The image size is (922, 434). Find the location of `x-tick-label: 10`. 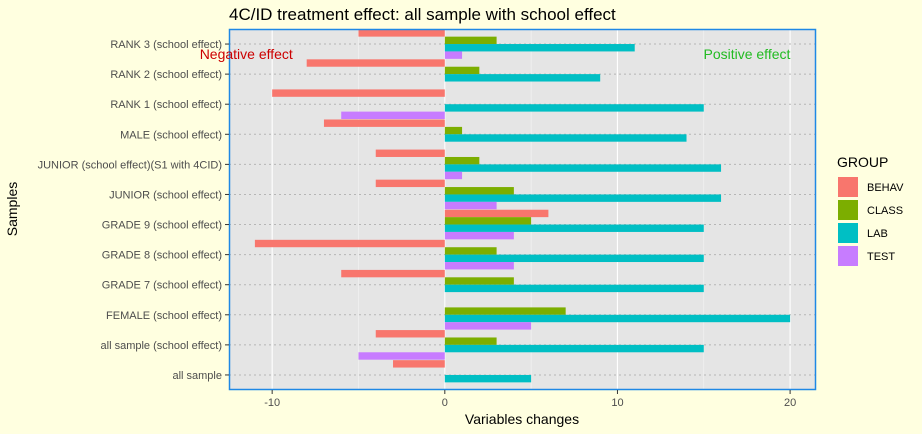

x-tick-label: 10 is located at coordinates (617, 403).